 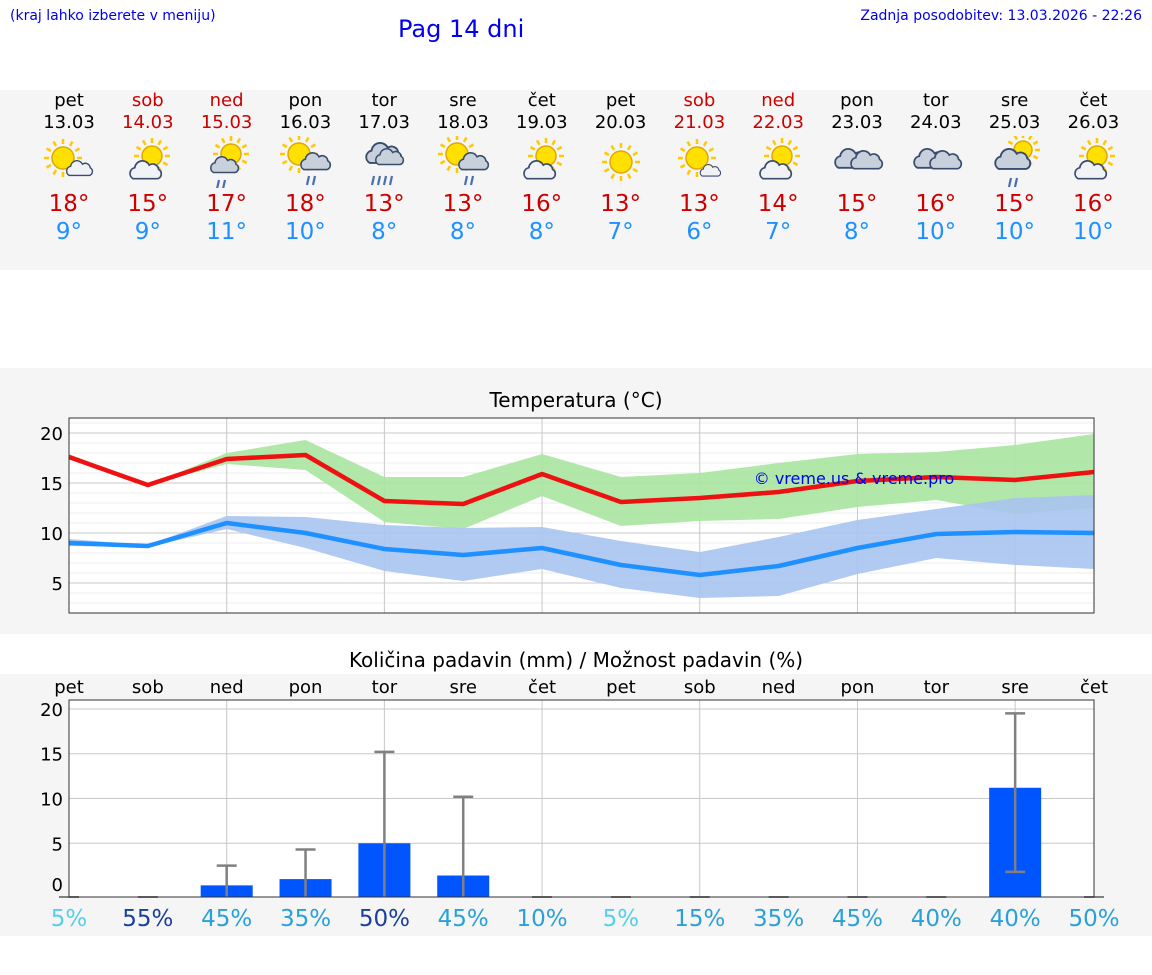 I want to click on day-date: 18.03, so click(x=463, y=122).